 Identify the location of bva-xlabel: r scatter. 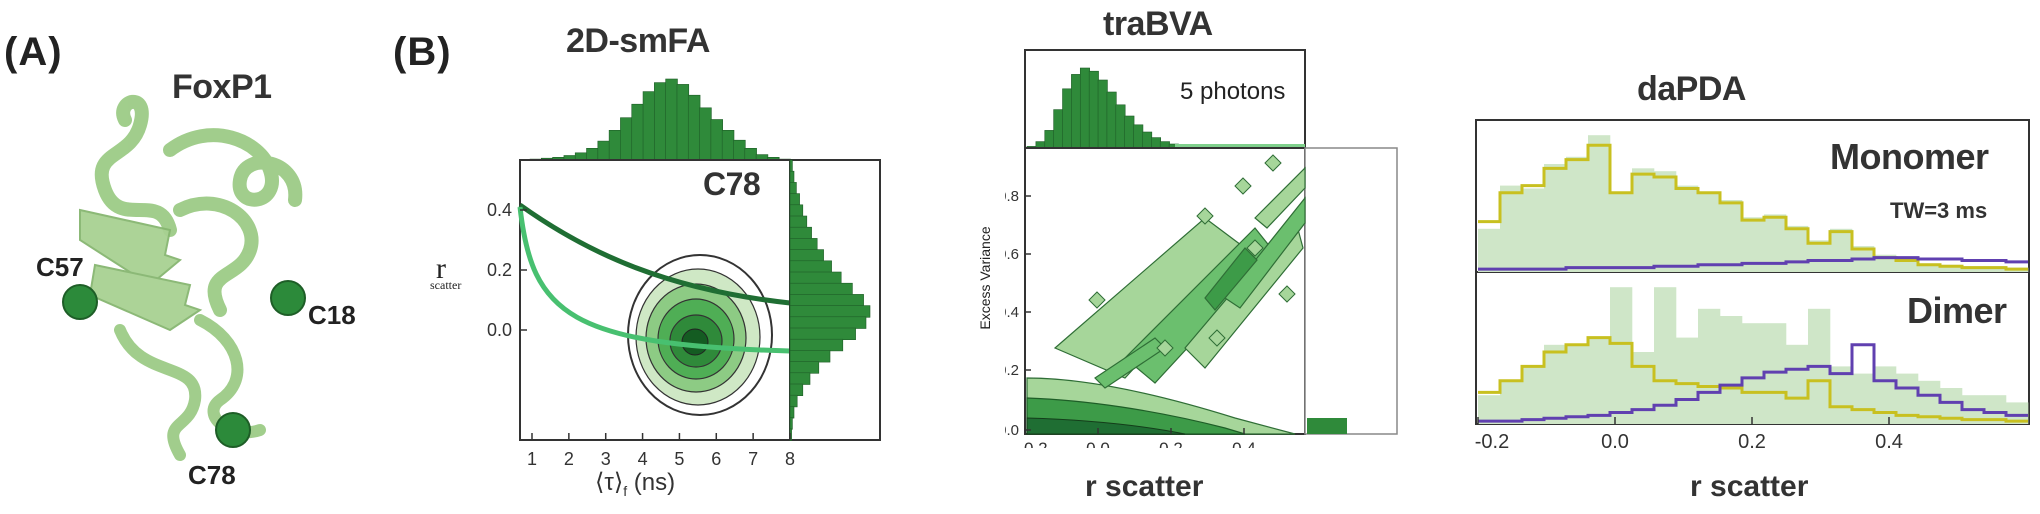
(1144, 486).